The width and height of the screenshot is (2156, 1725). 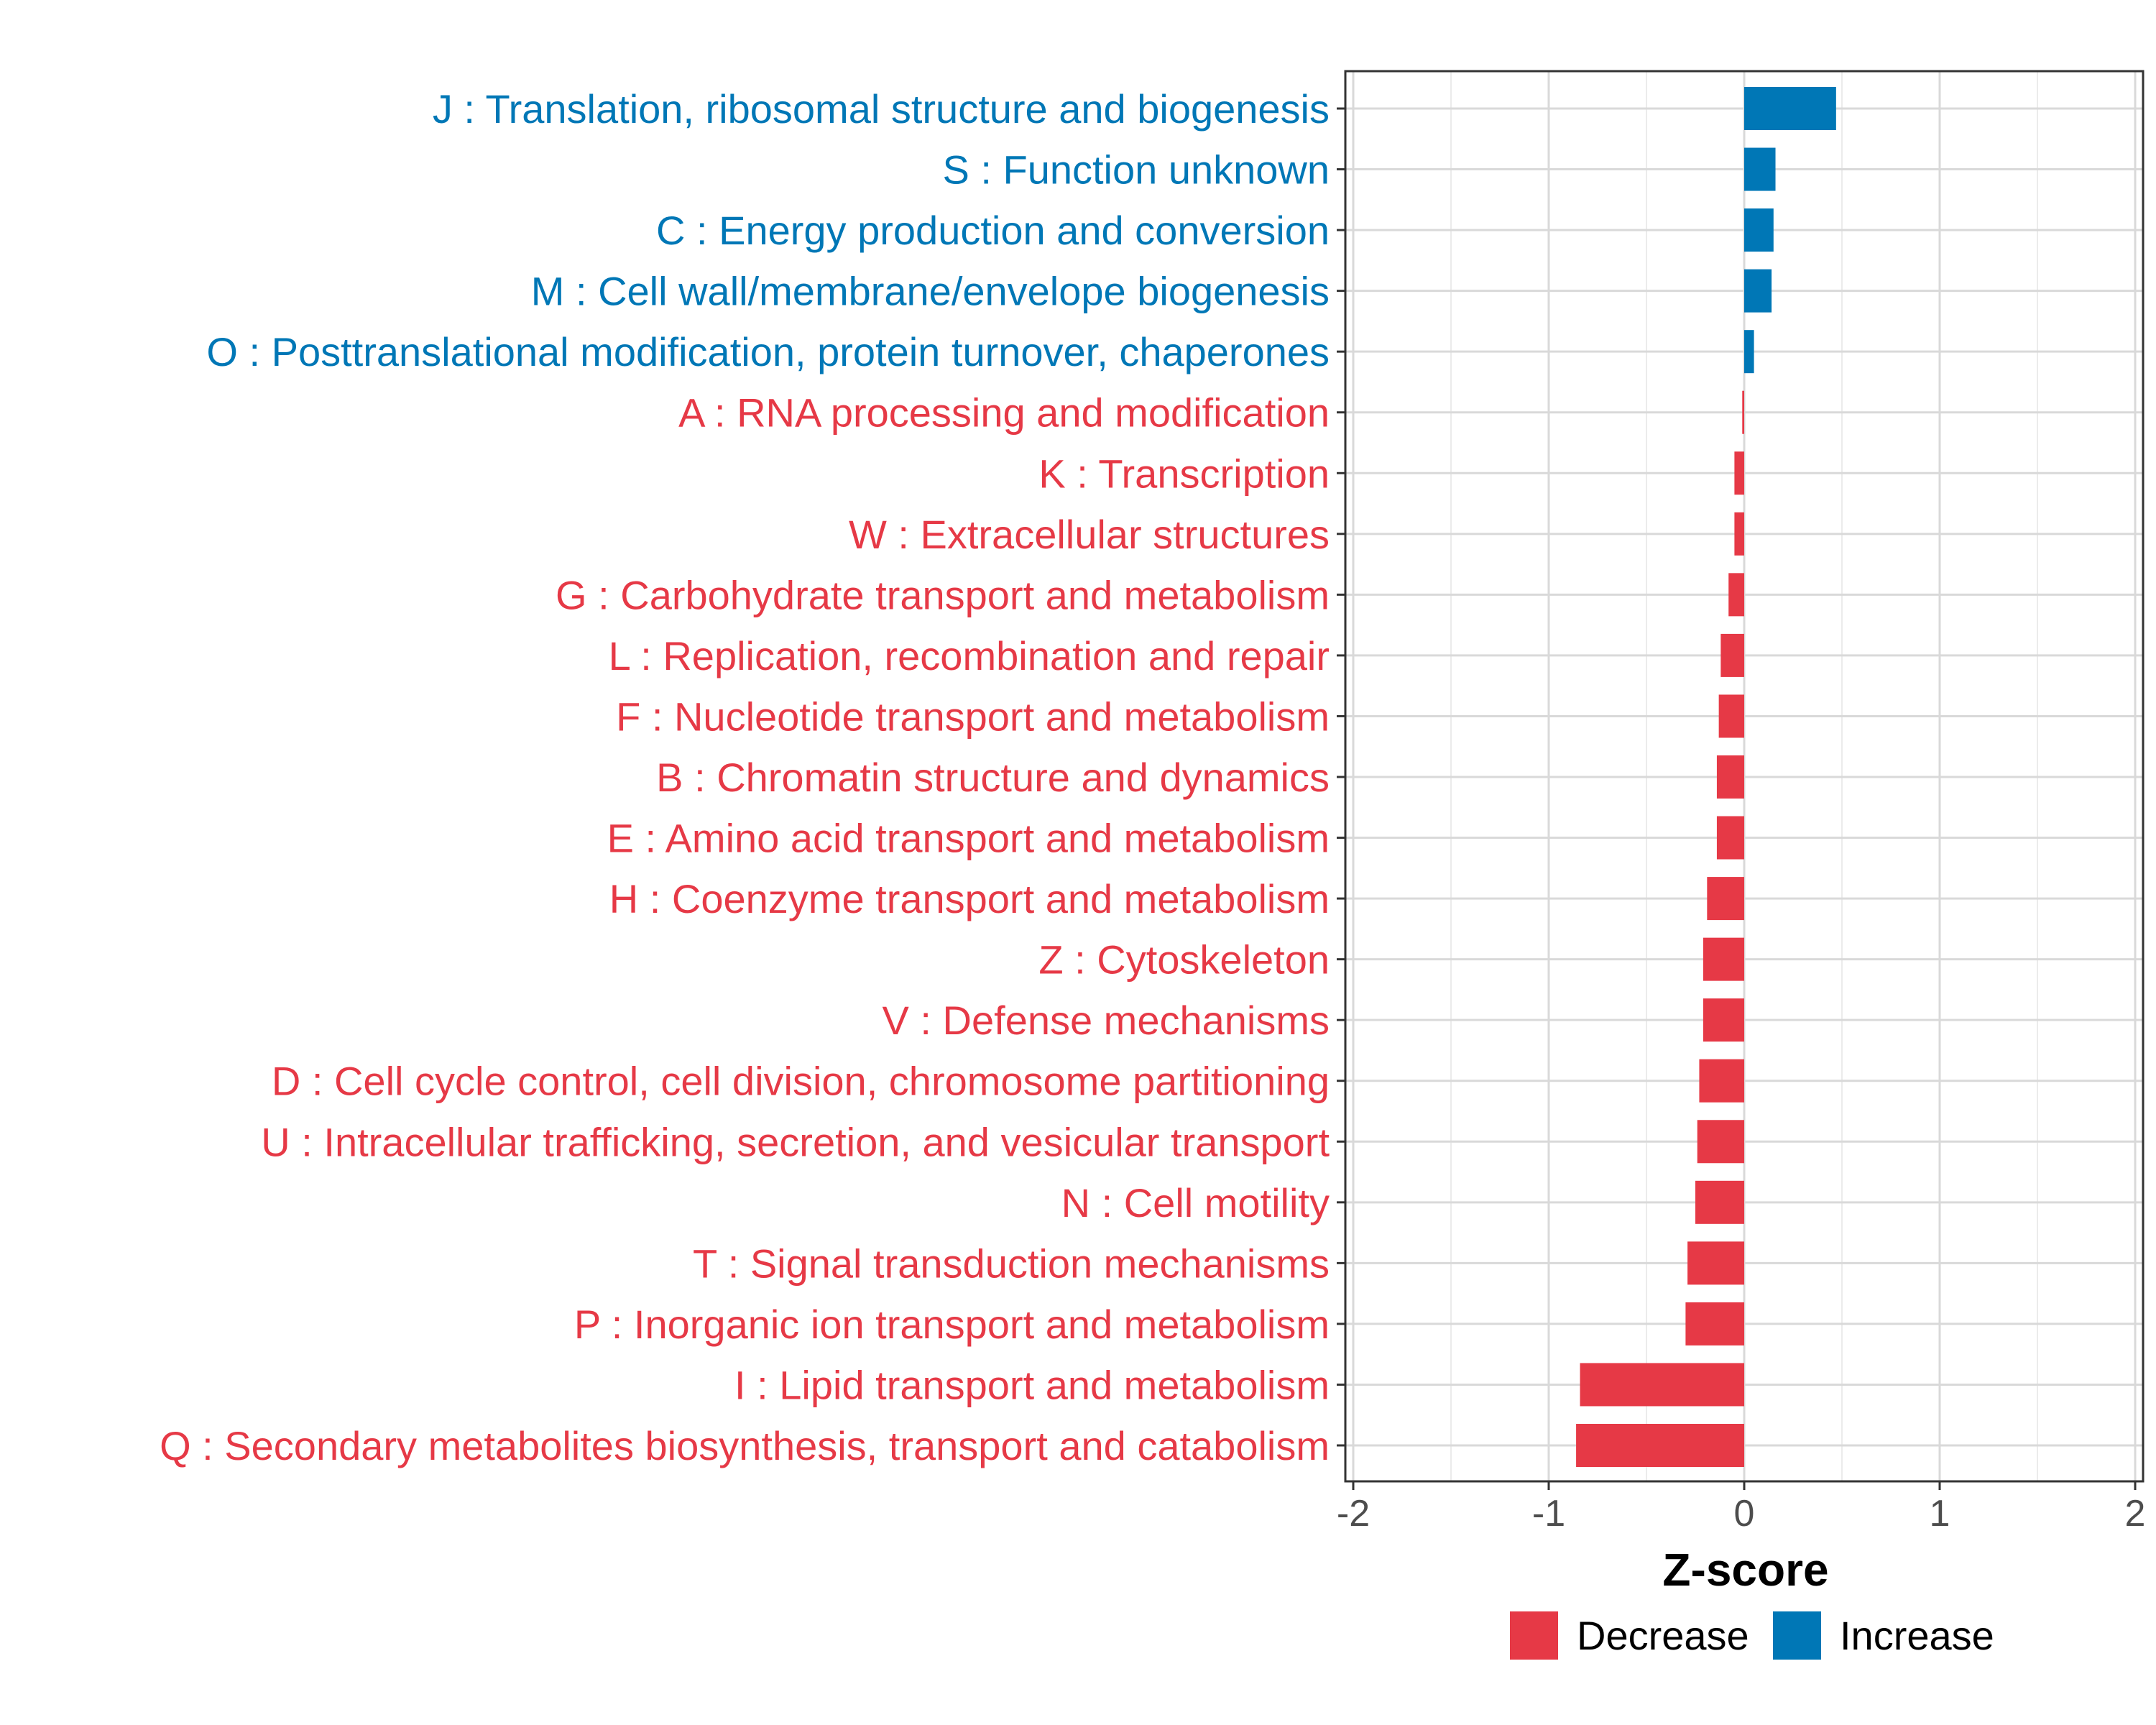 What do you see at coordinates (993, 230) in the screenshot?
I see `category-label: C : Energy production and conversion` at bounding box center [993, 230].